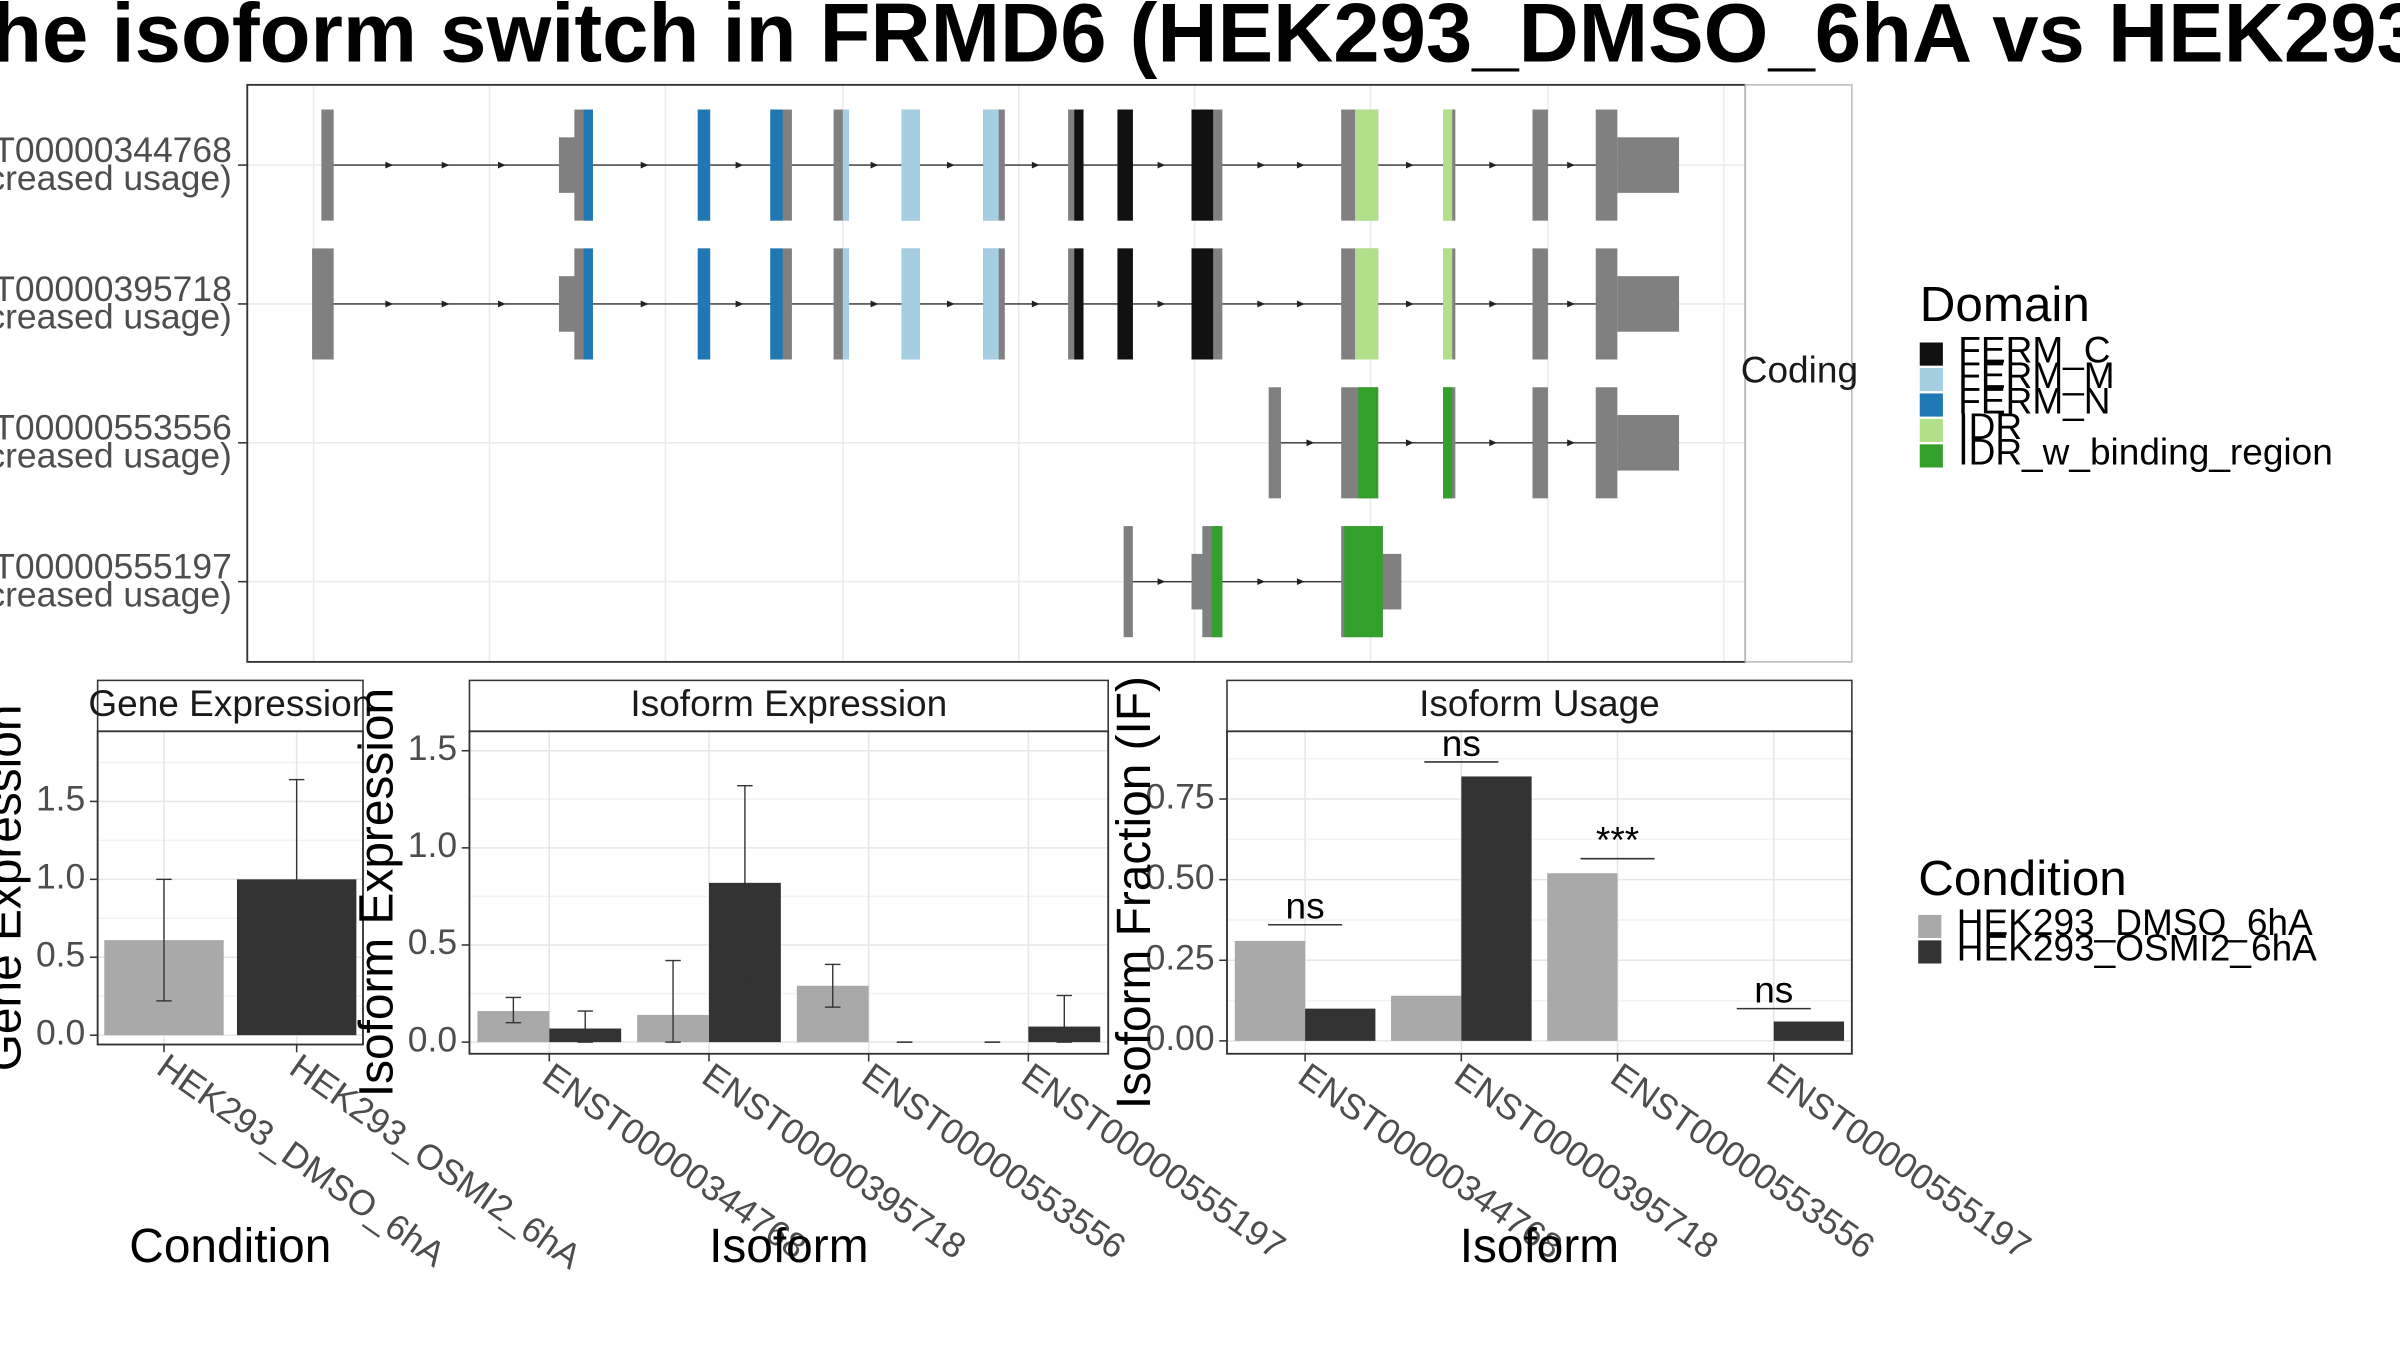  Describe the element at coordinates (376, 892) in the screenshot. I see `y-axis-title: Isoform Expression` at that location.